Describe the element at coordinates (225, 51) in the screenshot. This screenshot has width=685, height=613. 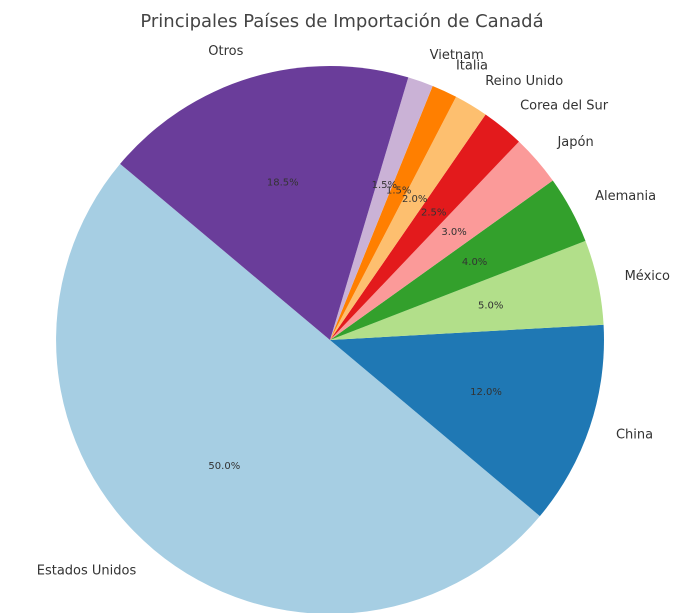
I see `slice-label: Otros` at that location.